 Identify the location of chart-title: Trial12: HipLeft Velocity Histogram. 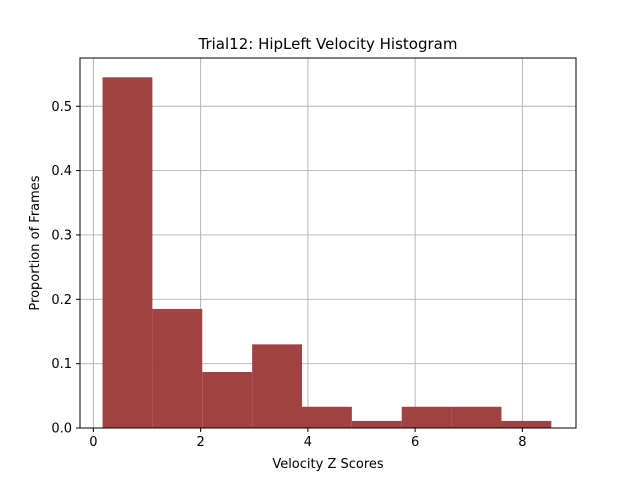
(328, 44).